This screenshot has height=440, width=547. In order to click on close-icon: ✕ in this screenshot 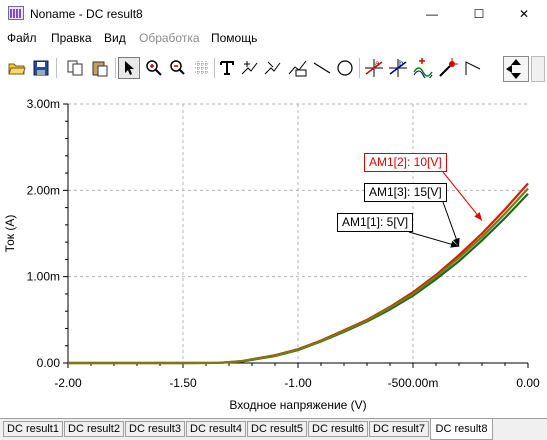, I will do `click(524, 14)`.